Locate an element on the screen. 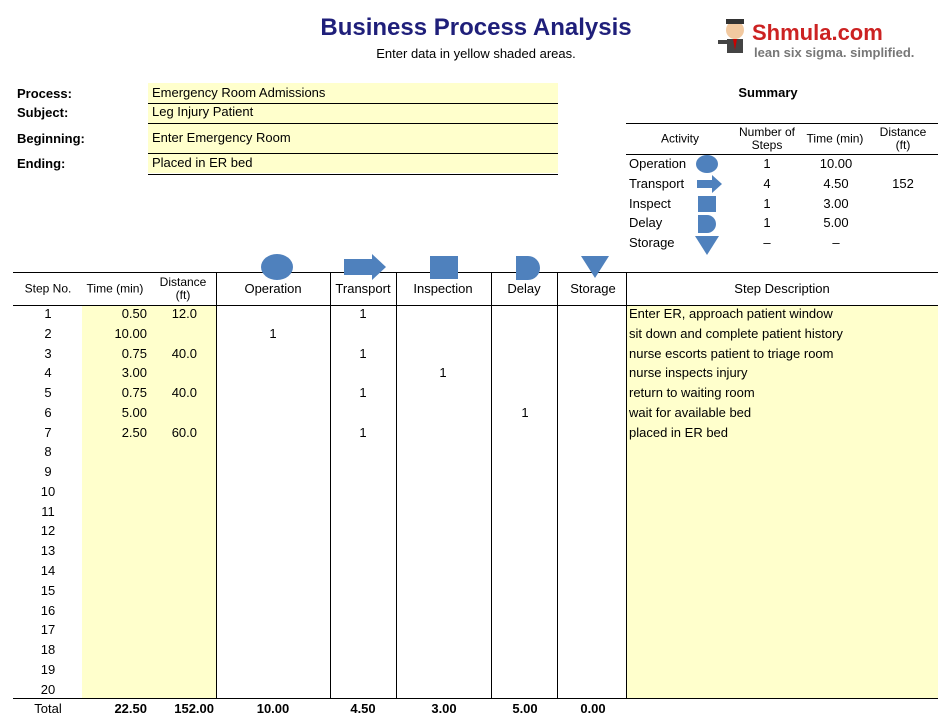 This screenshot has height=725, width=943. cell: 2 is located at coordinates (48, 333).